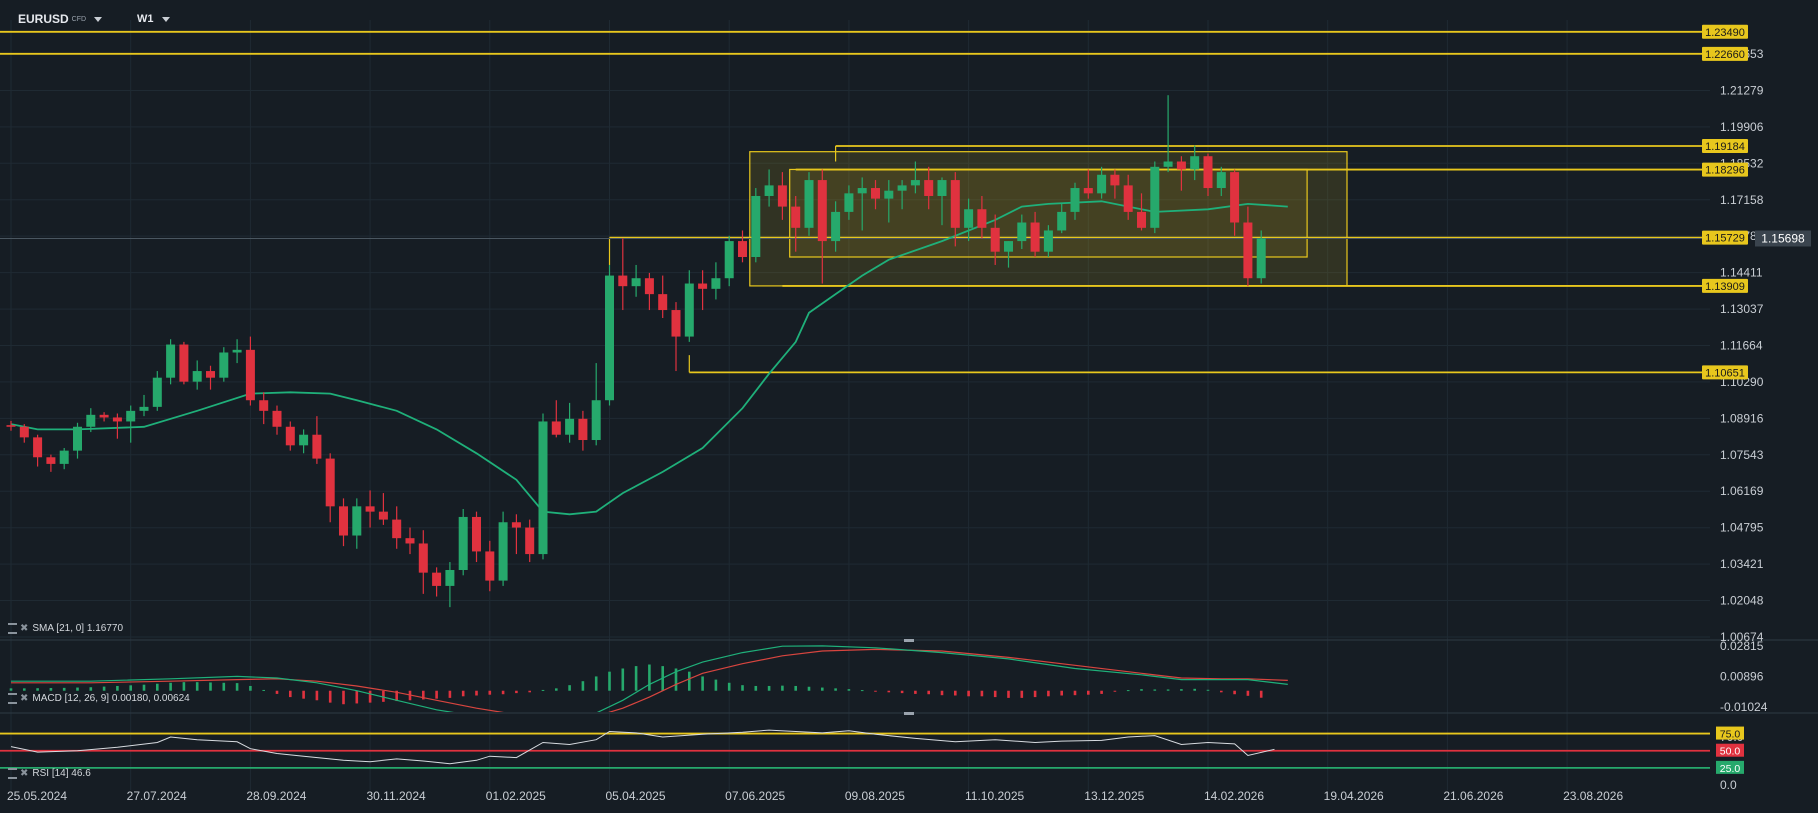  Describe the element at coordinates (1725, 372) in the screenshot. I see `level-price-badge: 1.10651` at that location.